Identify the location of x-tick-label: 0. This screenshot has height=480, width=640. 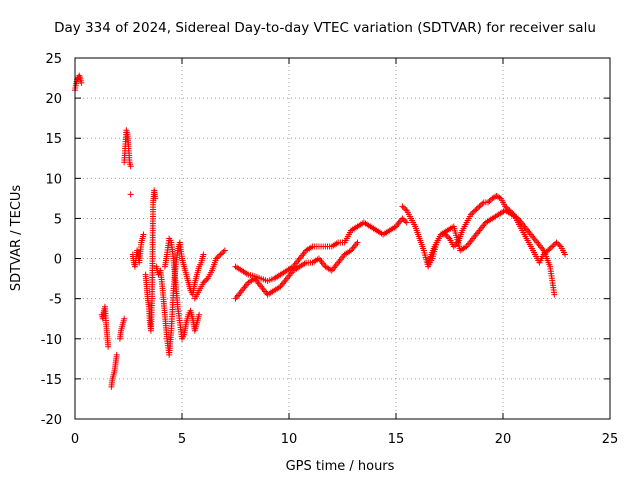
(75, 439).